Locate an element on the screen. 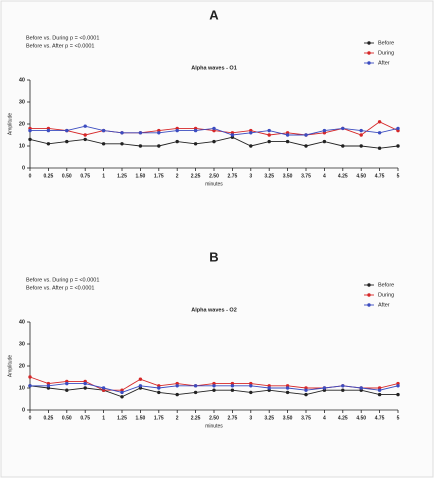 This screenshot has width=434, height=478. x-tick-label: 0 is located at coordinates (30, 418).